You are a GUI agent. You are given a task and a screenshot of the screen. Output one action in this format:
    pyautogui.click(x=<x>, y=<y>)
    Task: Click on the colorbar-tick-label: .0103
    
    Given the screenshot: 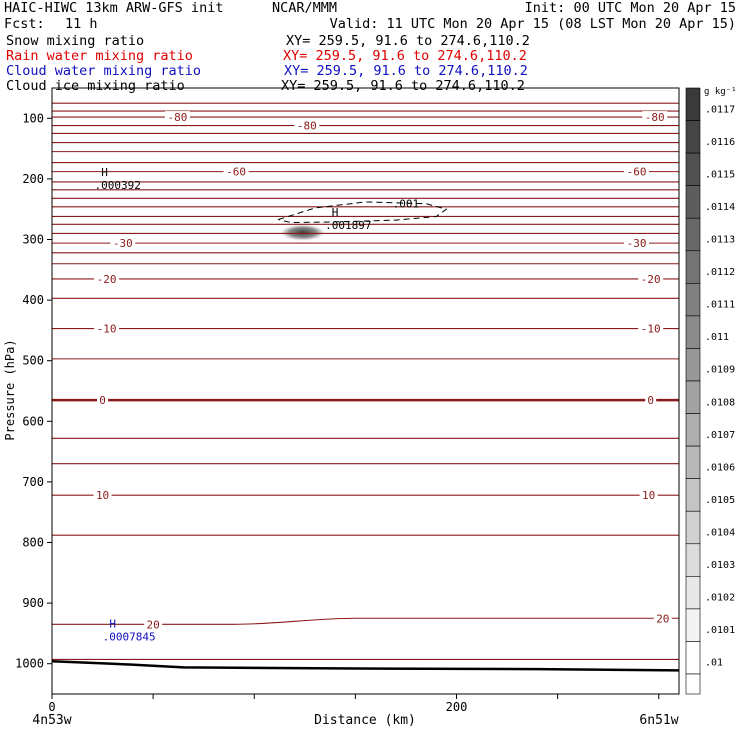 What is the action you would take?
    pyautogui.click(x=720, y=565)
    